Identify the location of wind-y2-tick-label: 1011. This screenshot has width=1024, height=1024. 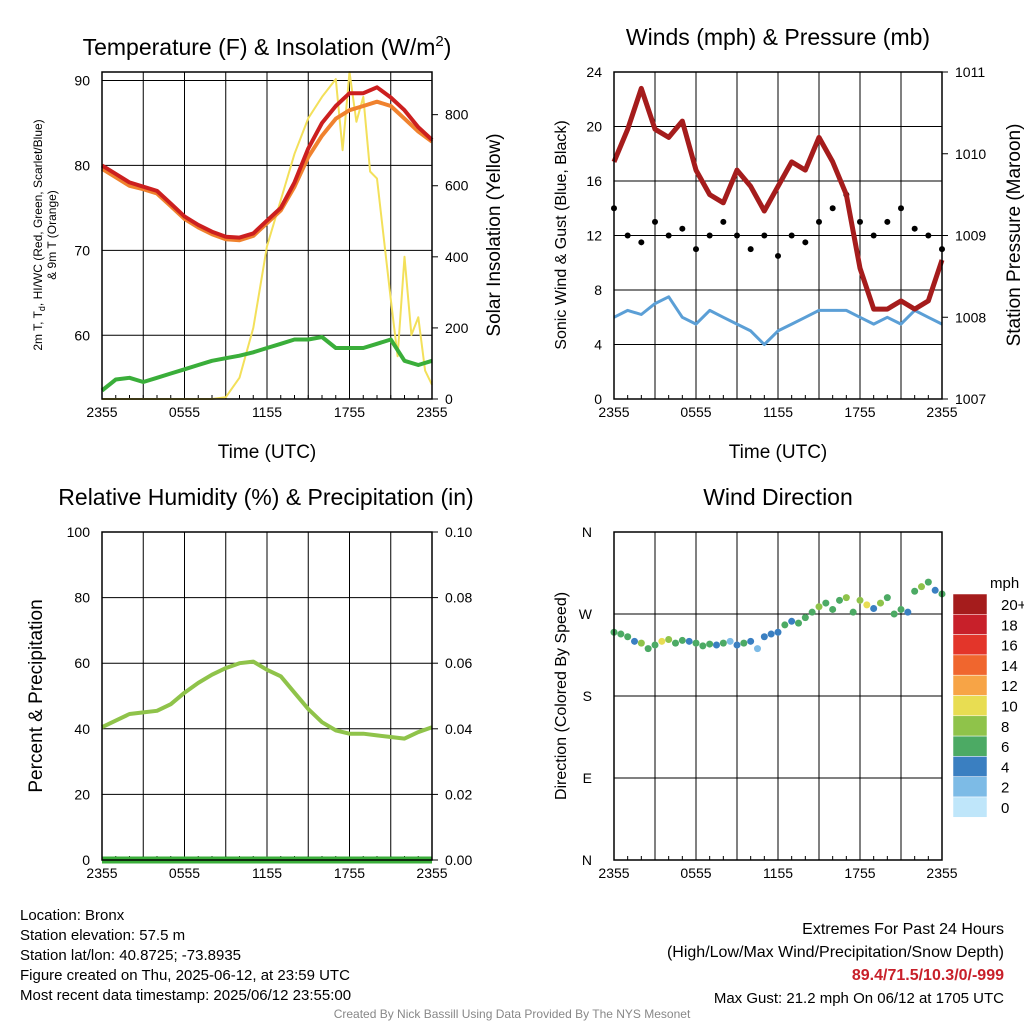
(970, 72).